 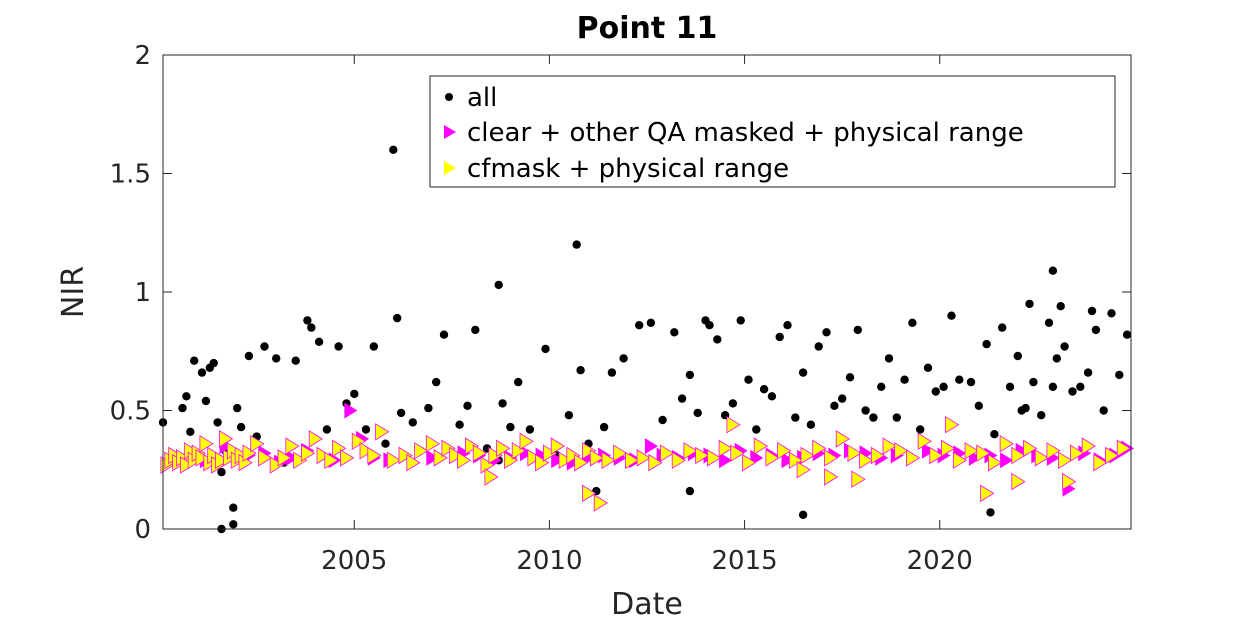 What do you see at coordinates (647, 28) in the screenshot?
I see `chart-title: Point 11` at bounding box center [647, 28].